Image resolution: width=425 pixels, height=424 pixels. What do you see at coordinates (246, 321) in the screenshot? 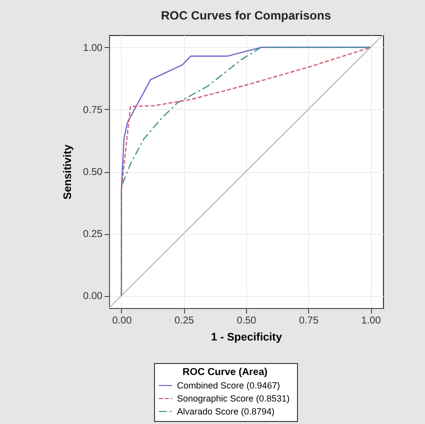
I see `x-tick-label: 0.50` at bounding box center [246, 321].